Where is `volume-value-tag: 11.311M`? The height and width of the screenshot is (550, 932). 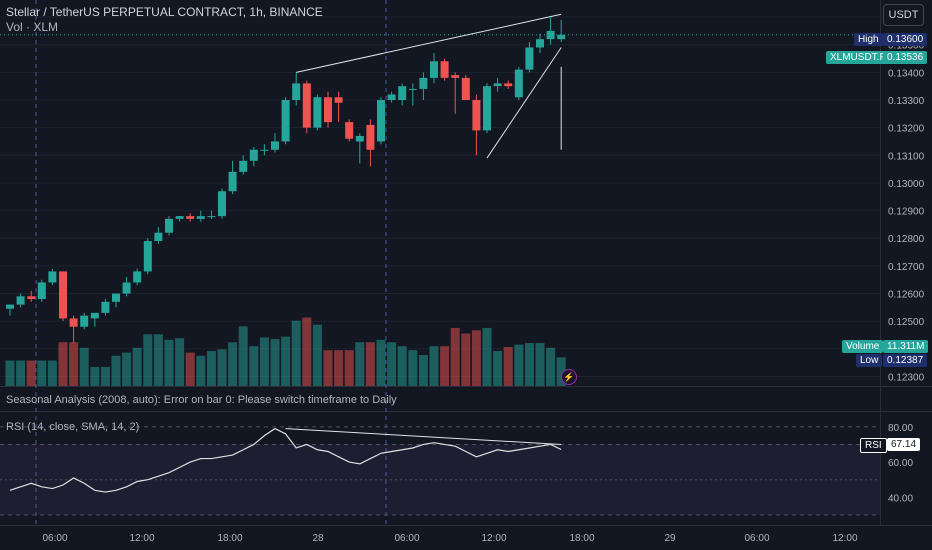 volume-value-tag: 11.311M is located at coordinates (906, 346).